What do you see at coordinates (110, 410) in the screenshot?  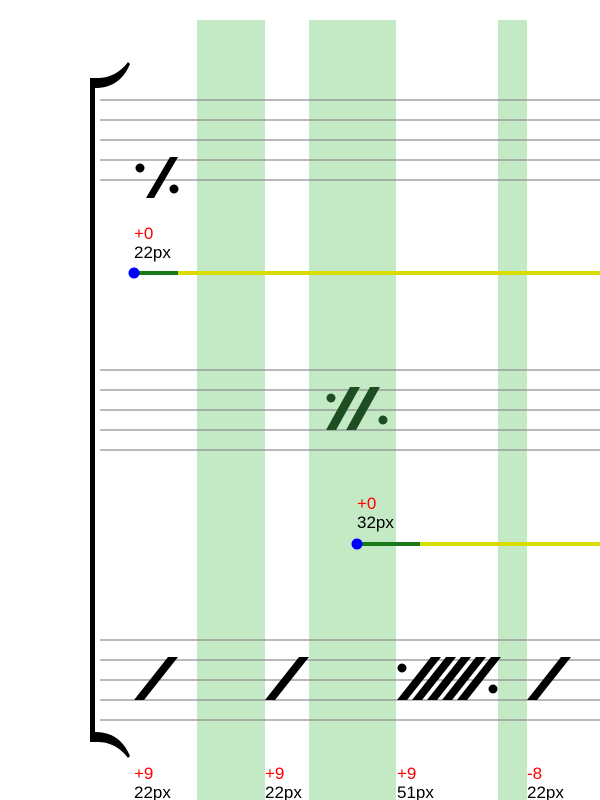 I see `system-bracket` at bounding box center [110, 410].